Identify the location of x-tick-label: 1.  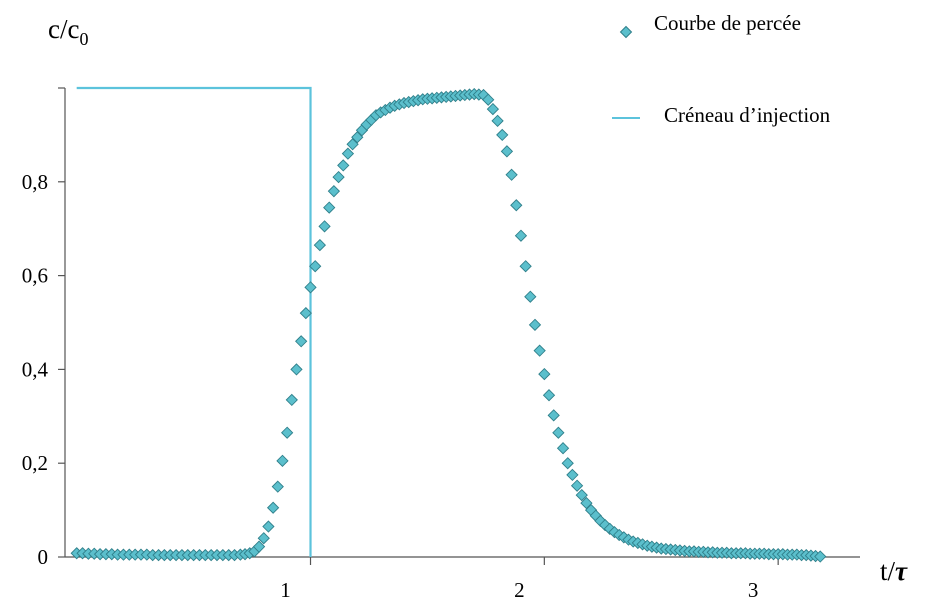
(285, 590).